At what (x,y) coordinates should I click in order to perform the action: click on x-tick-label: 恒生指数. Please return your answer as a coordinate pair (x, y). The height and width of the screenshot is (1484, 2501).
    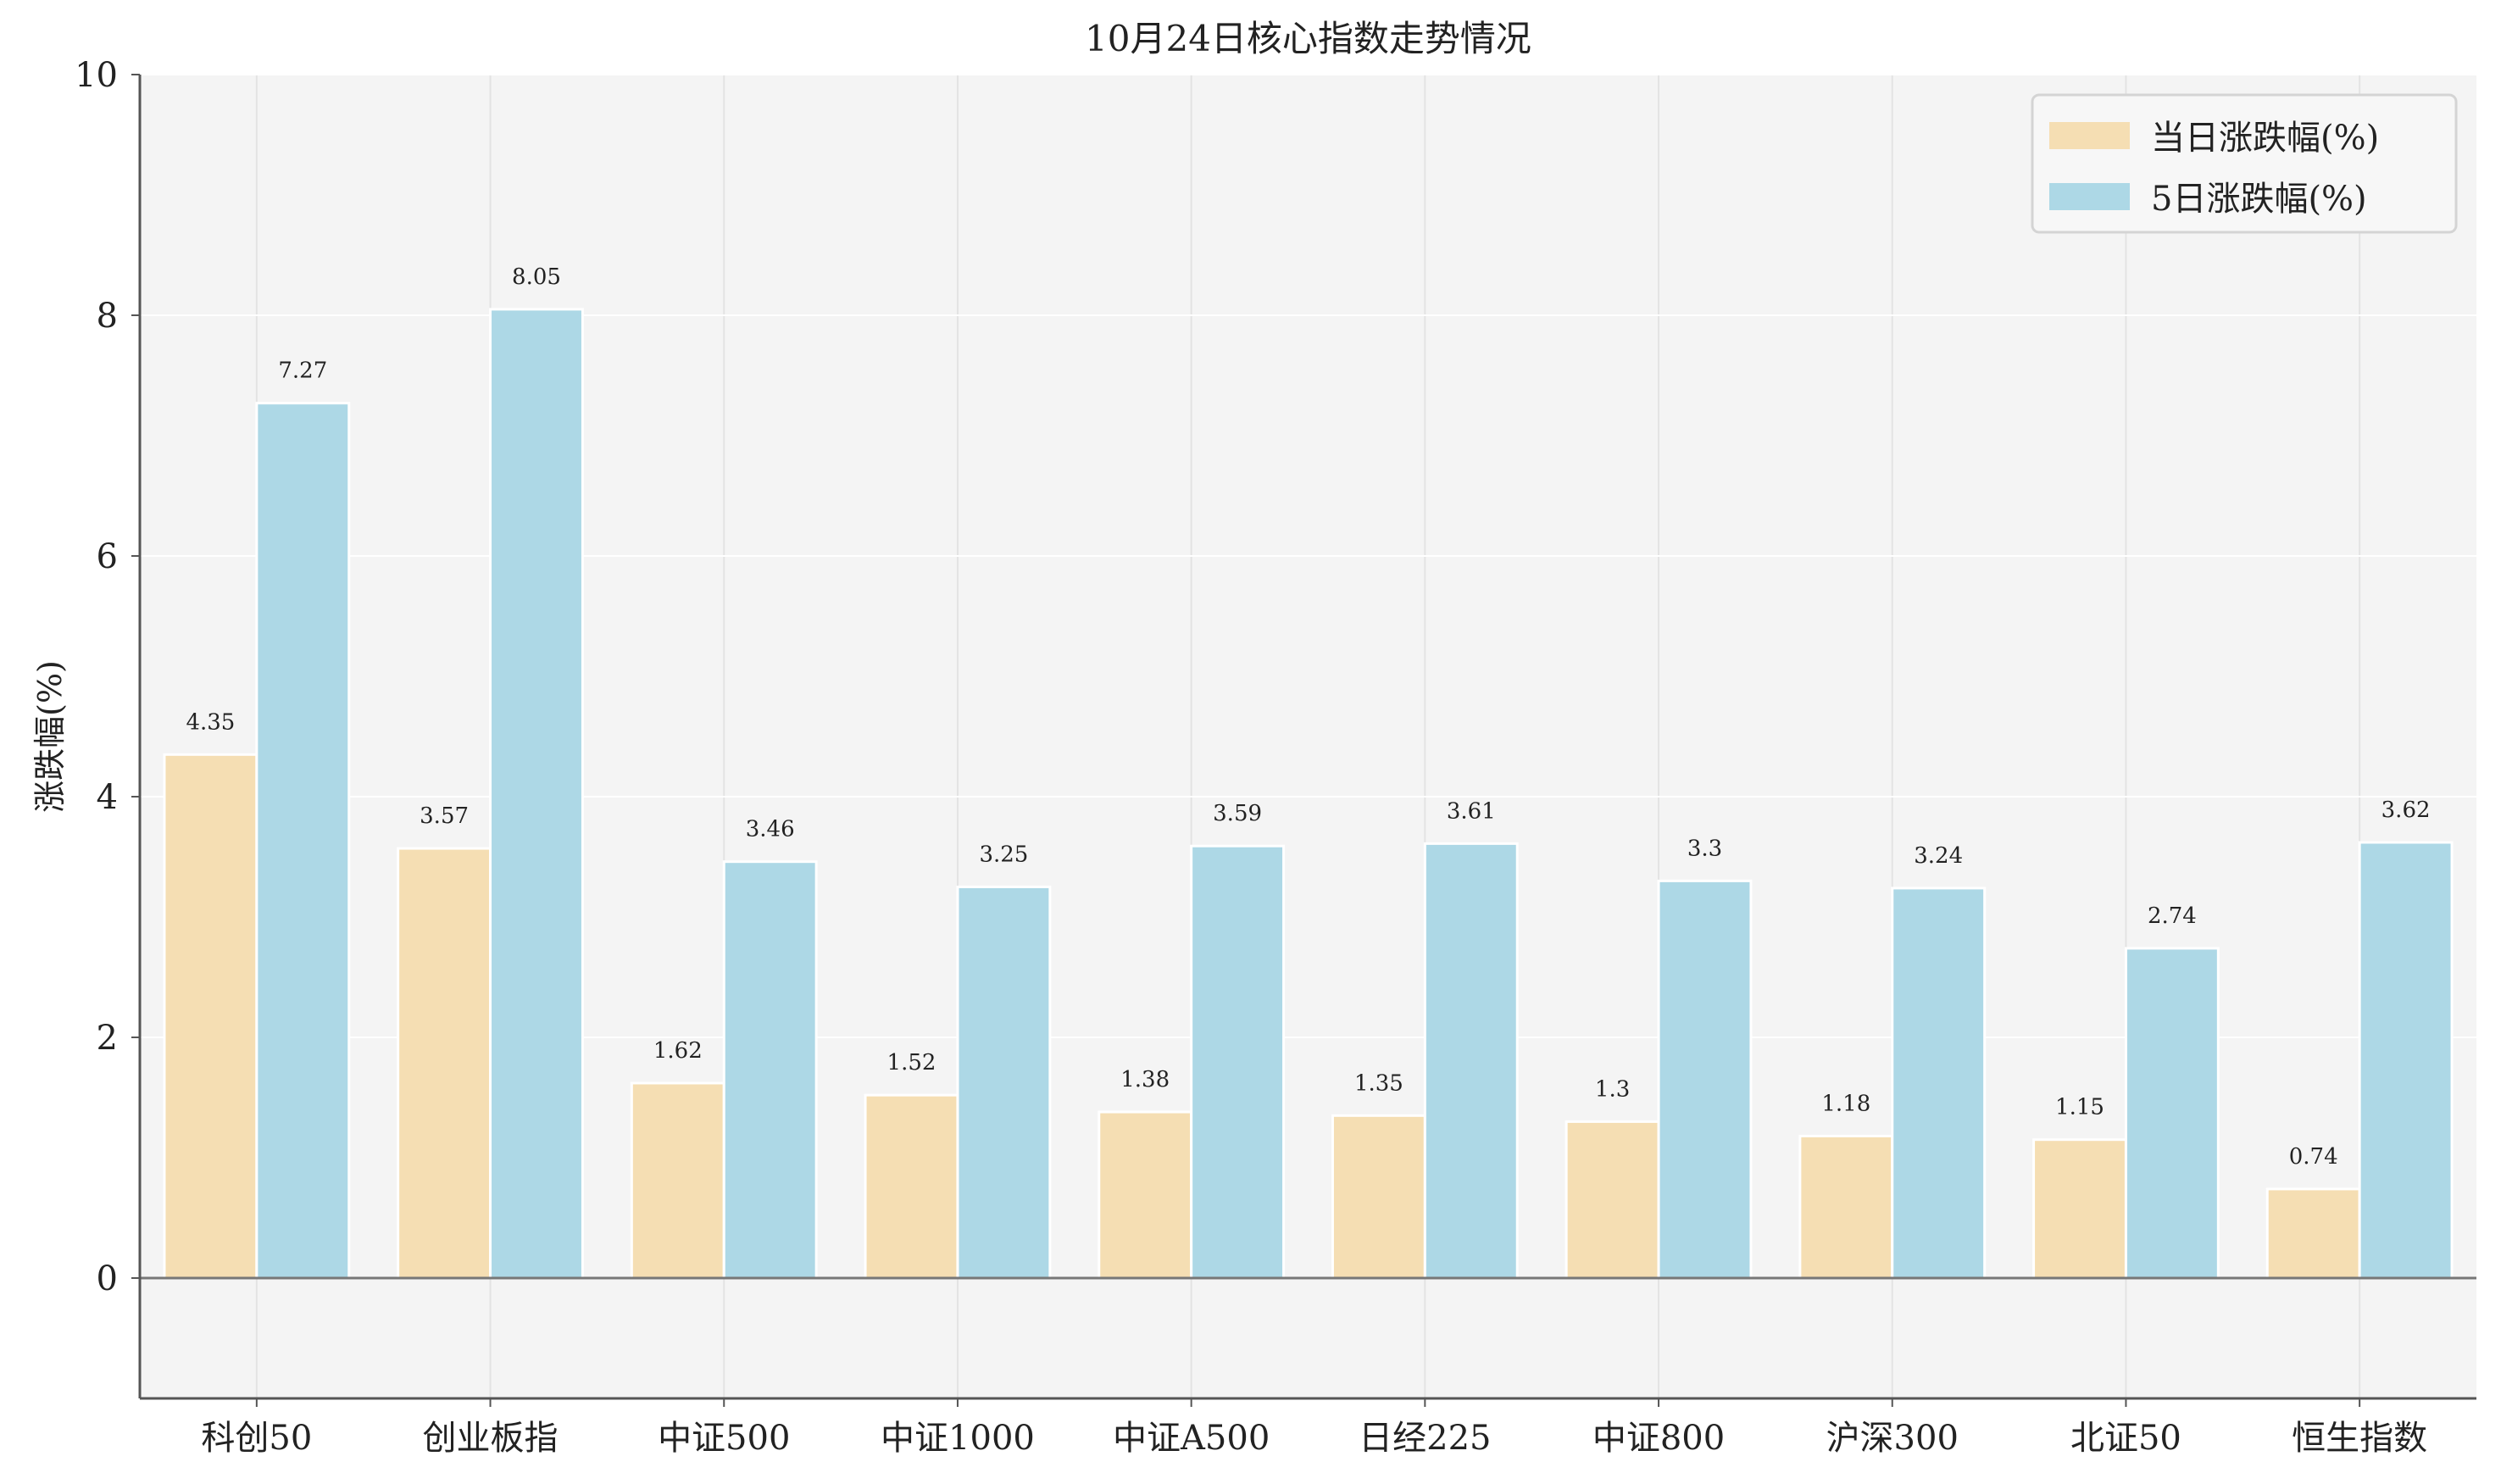
    Looking at the image, I should click on (2359, 1439).